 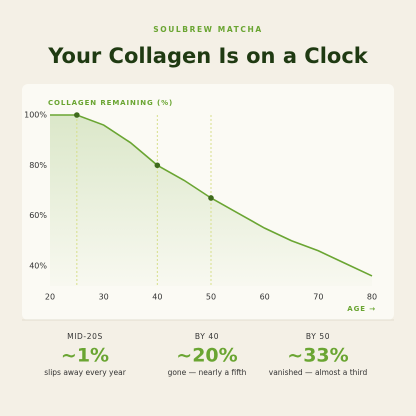 I want to click on stat-label: BY 50, so click(x=318, y=336).